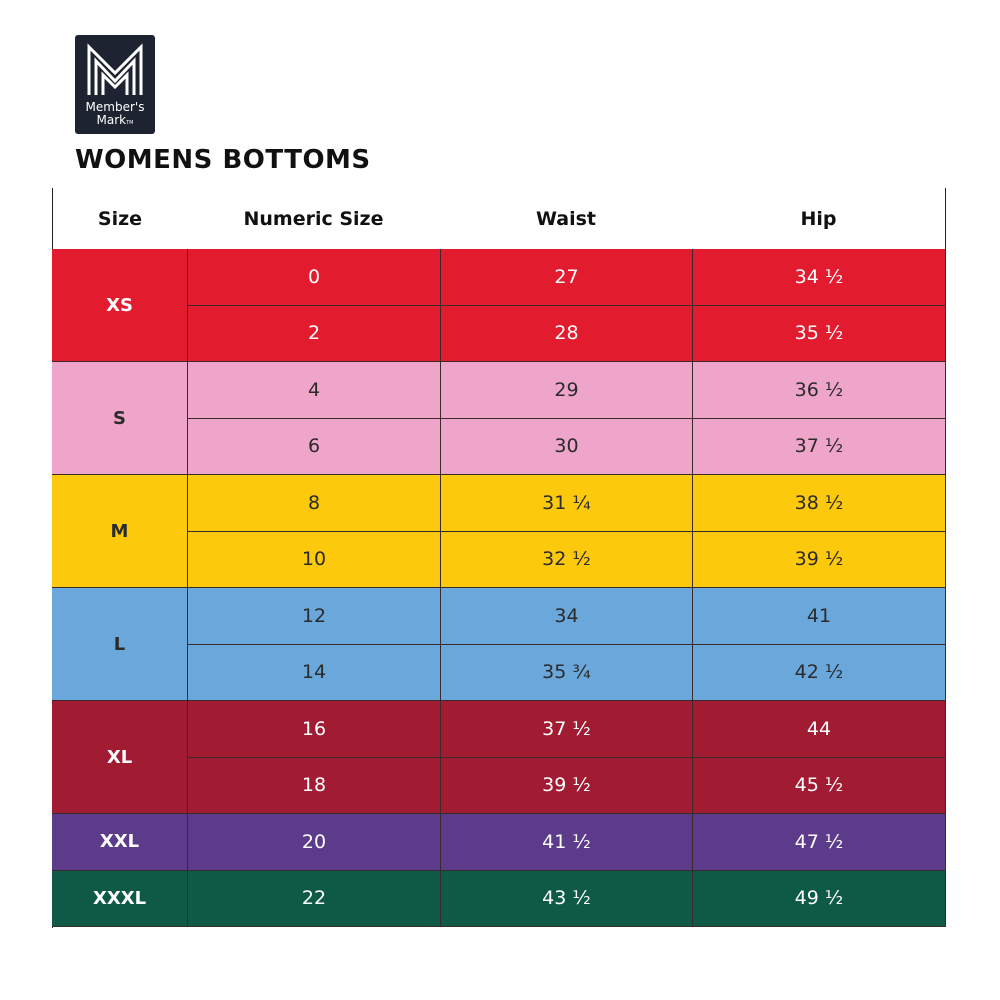  I want to click on header-cell: Waist, so click(566, 219).